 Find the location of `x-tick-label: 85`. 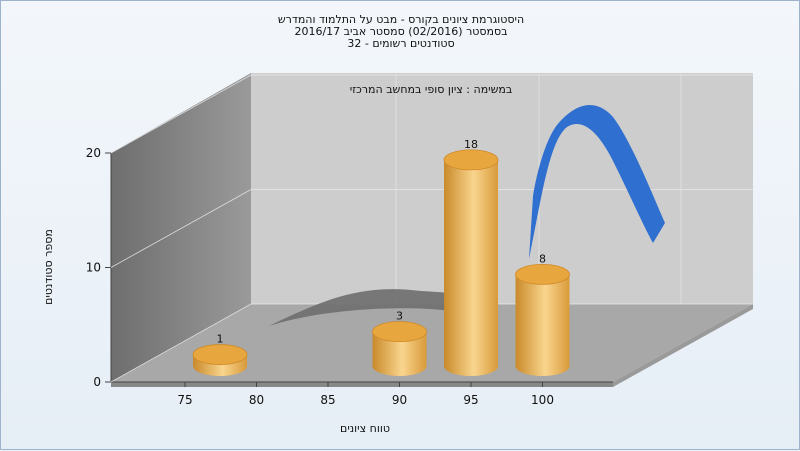

x-tick-label: 85 is located at coordinates (327, 400).